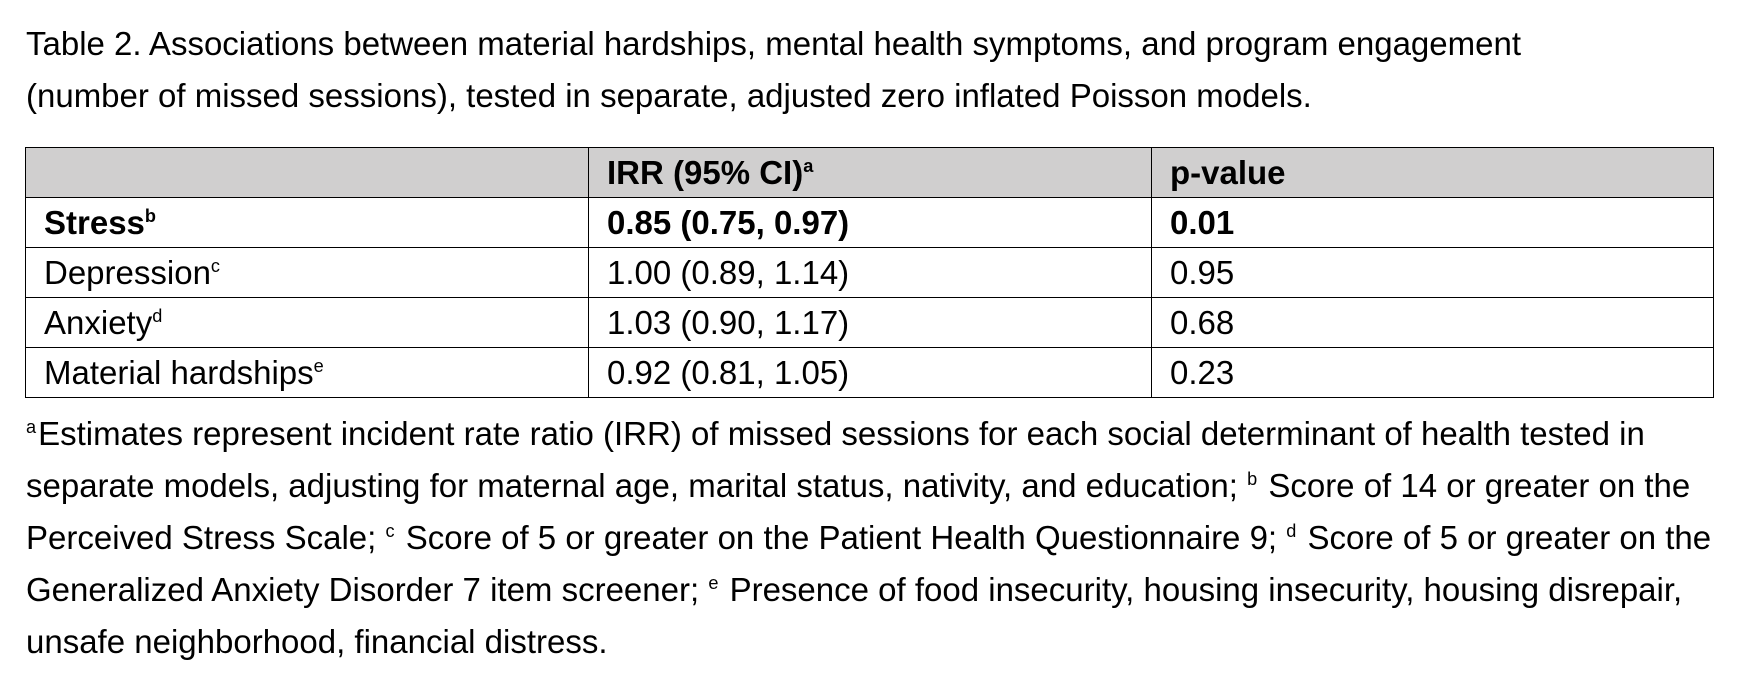  I want to click on row-irr: 0.85 (0.75, 0.97), so click(870, 222).